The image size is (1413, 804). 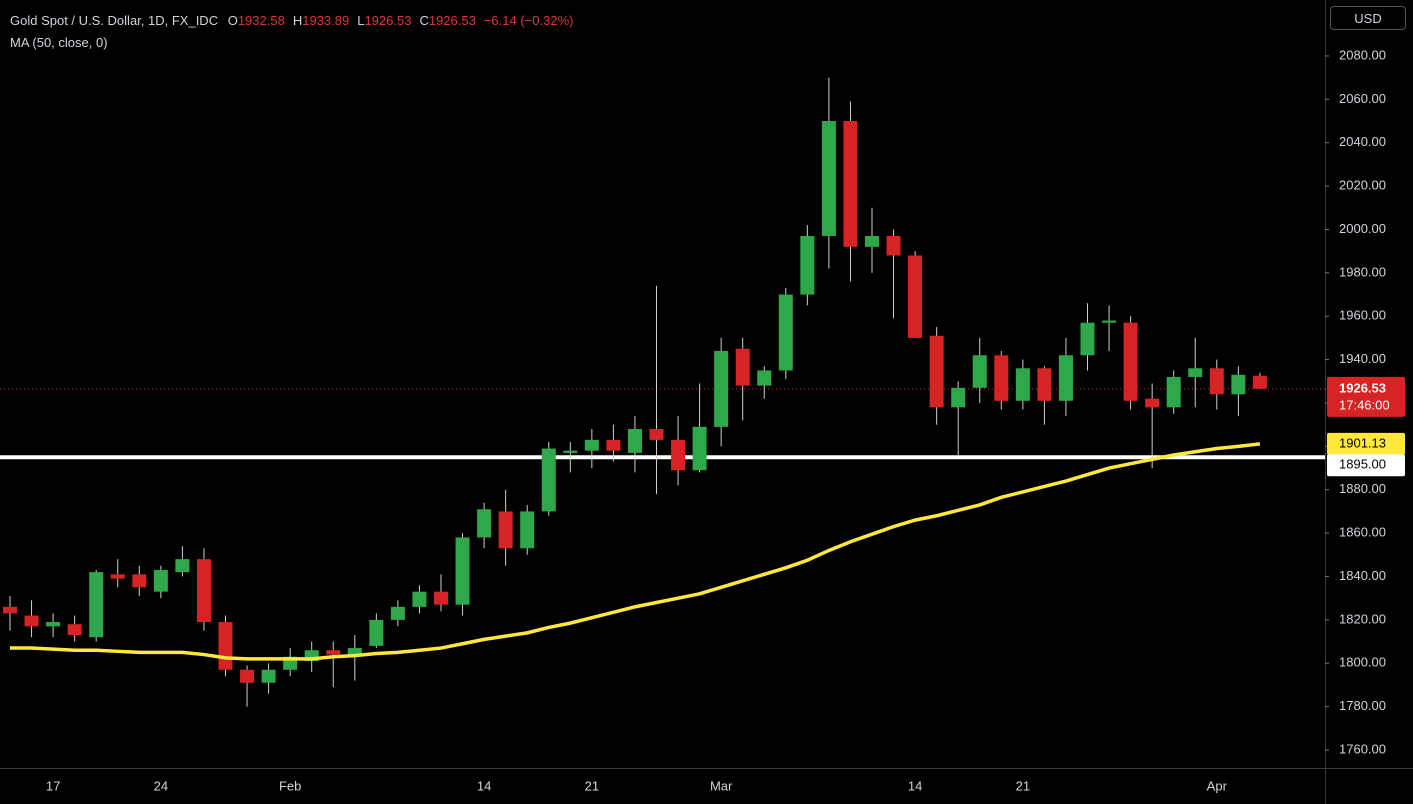 What do you see at coordinates (1362, 315) in the screenshot?
I see `y-tick-label: 1960.00` at bounding box center [1362, 315].